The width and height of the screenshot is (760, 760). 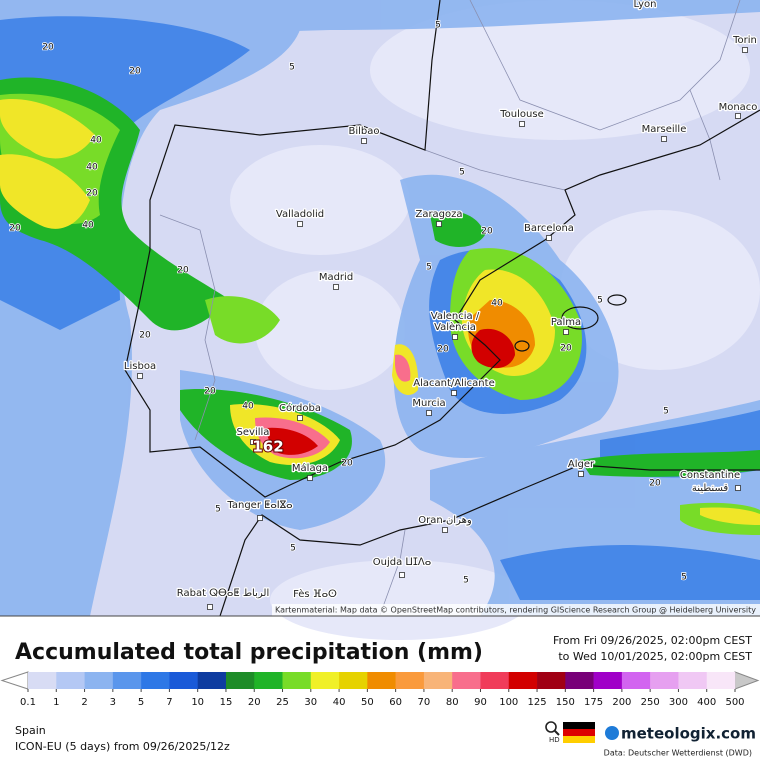 I want to click on attribution-bg, so click(x=516, y=610).